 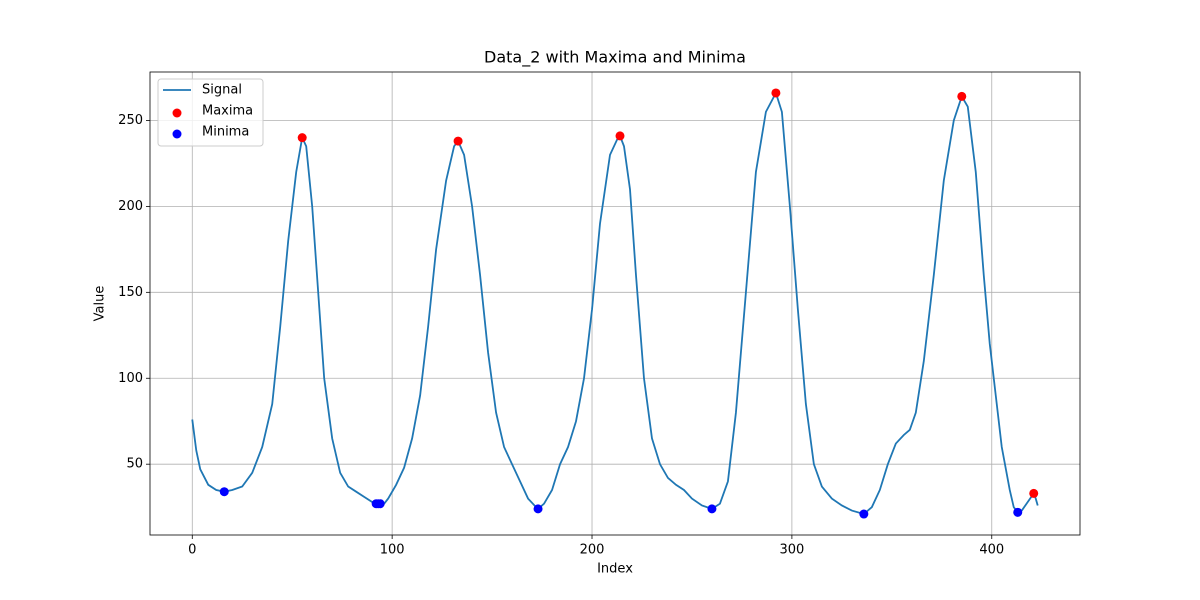 What do you see at coordinates (791, 550) in the screenshot?
I see `x-tick-label: 300` at bounding box center [791, 550].